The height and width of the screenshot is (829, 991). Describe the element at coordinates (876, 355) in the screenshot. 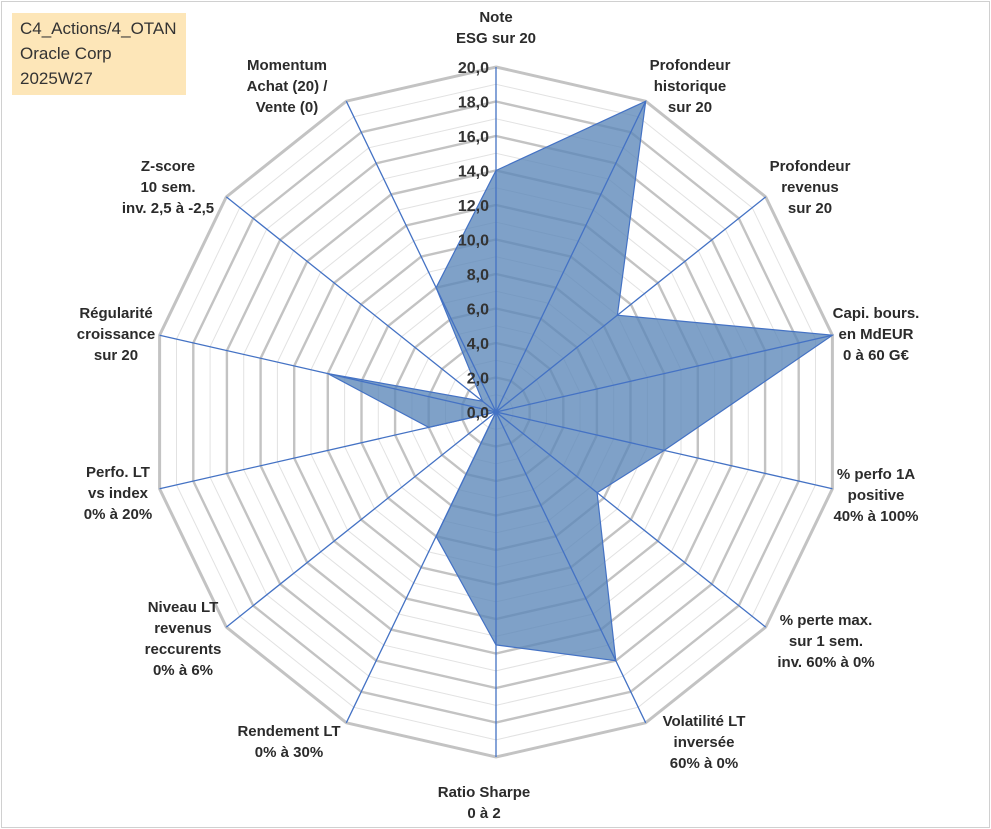

I see `axis-label-line: 0 à 60 G€` at that location.